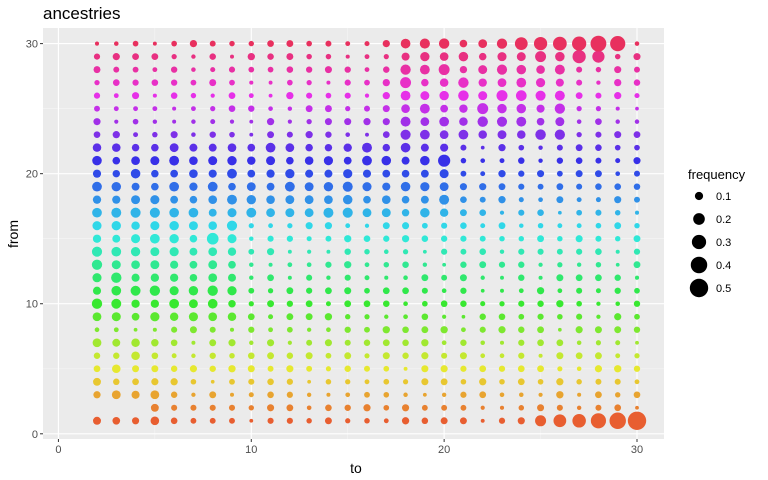  Describe the element at coordinates (723, 289) in the screenshot. I see `legend-label: 0.5` at that location.